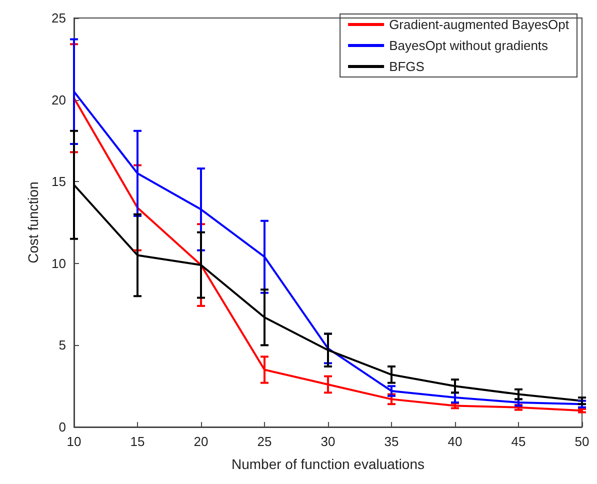 This screenshot has height=484, width=597. What do you see at coordinates (328, 464) in the screenshot?
I see `x-axis-title: Number of function evaluations` at bounding box center [328, 464].